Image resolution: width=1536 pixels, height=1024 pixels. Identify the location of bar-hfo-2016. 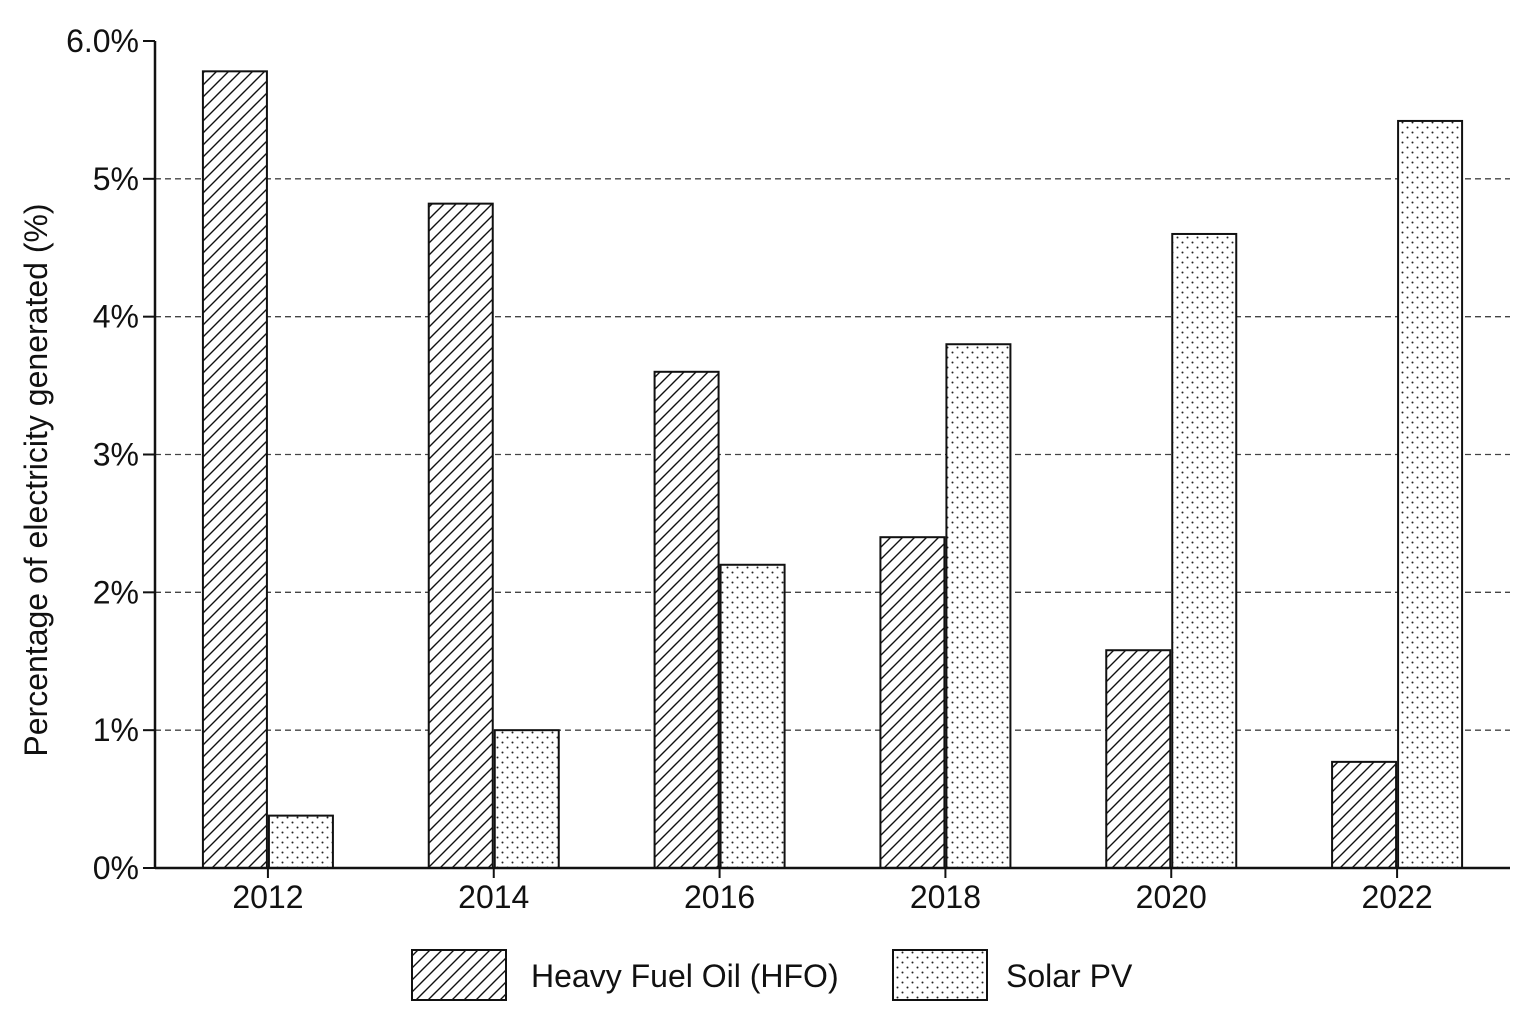
(686, 619).